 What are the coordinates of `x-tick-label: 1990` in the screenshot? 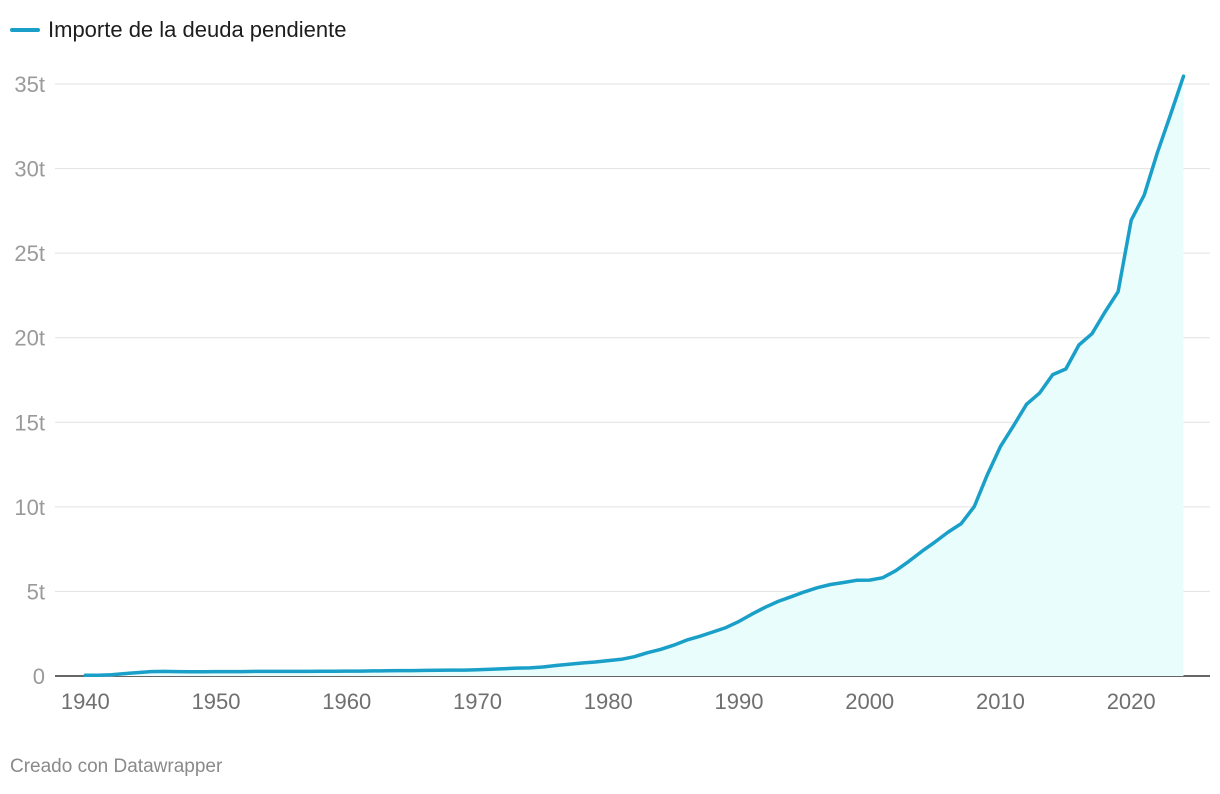 It's located at (738, 701).